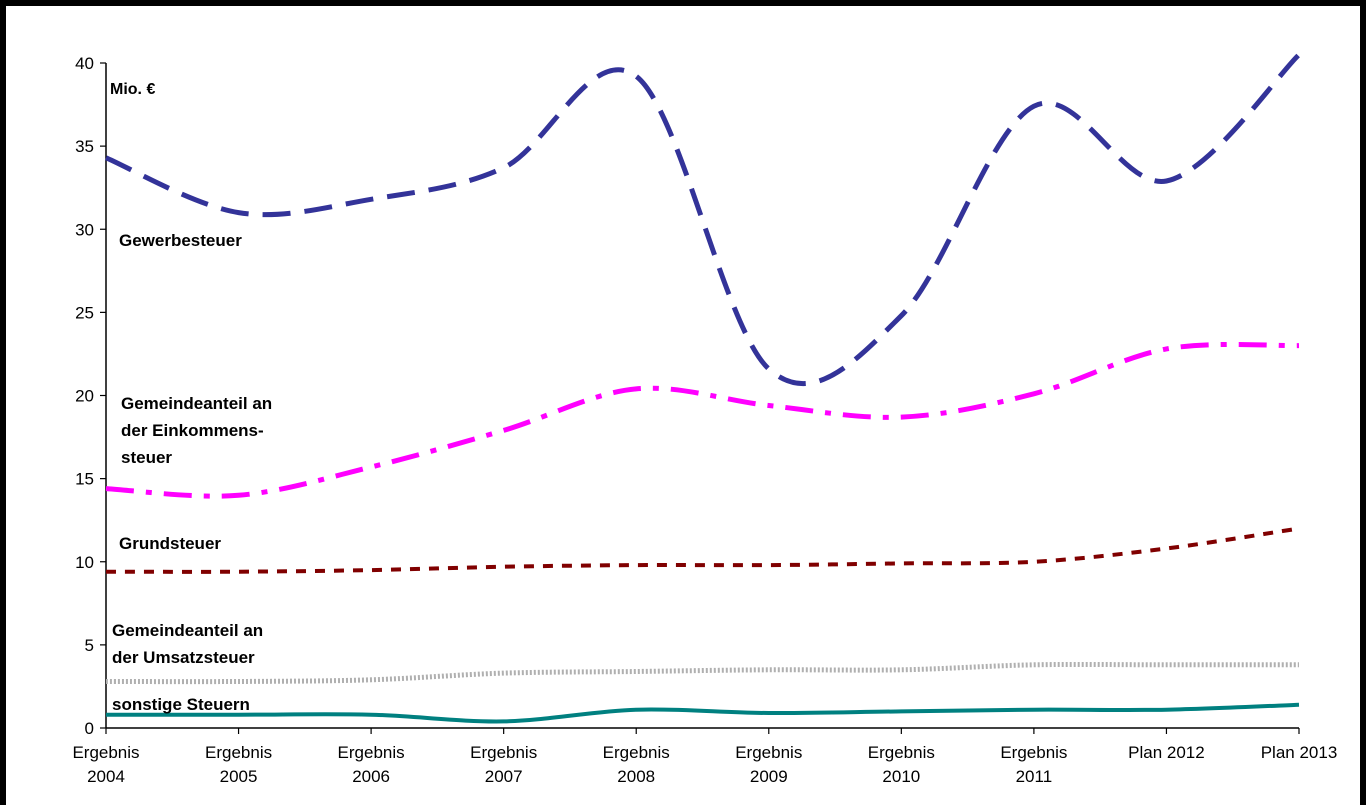 This screenshot has height=805, width=1366. Describe the element at coordinates (703, 713) in the screenshot. I see `series-line-sonstige` at that location.